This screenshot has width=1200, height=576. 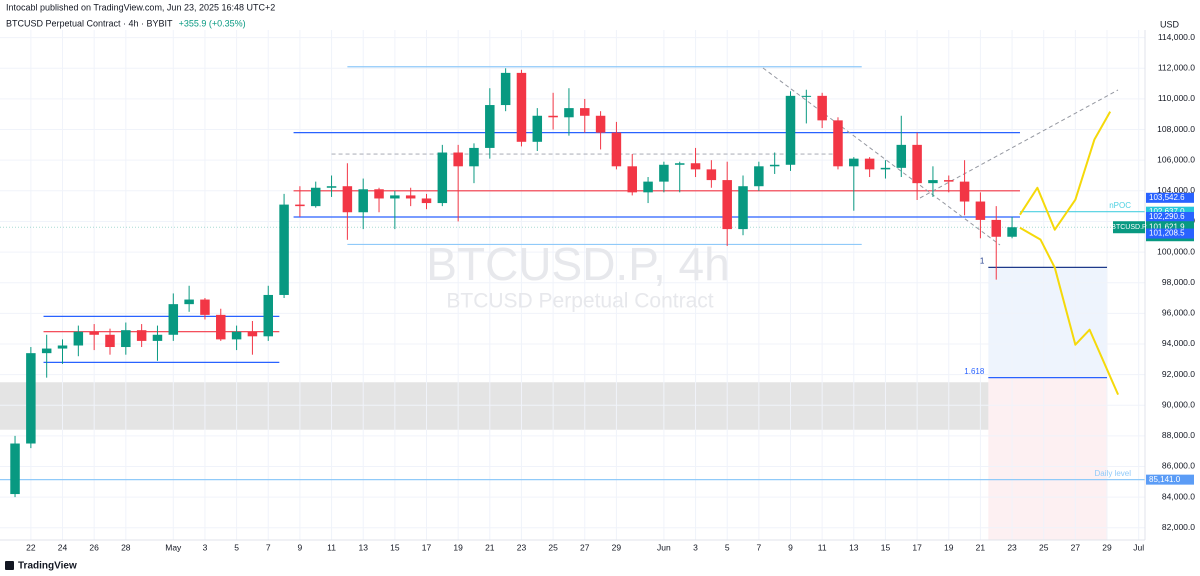 What do you see at coordinates (1178, 374) in the screenshot?
I see `y-tick-label: 92,000.0` at bounding box center [1178, 374].